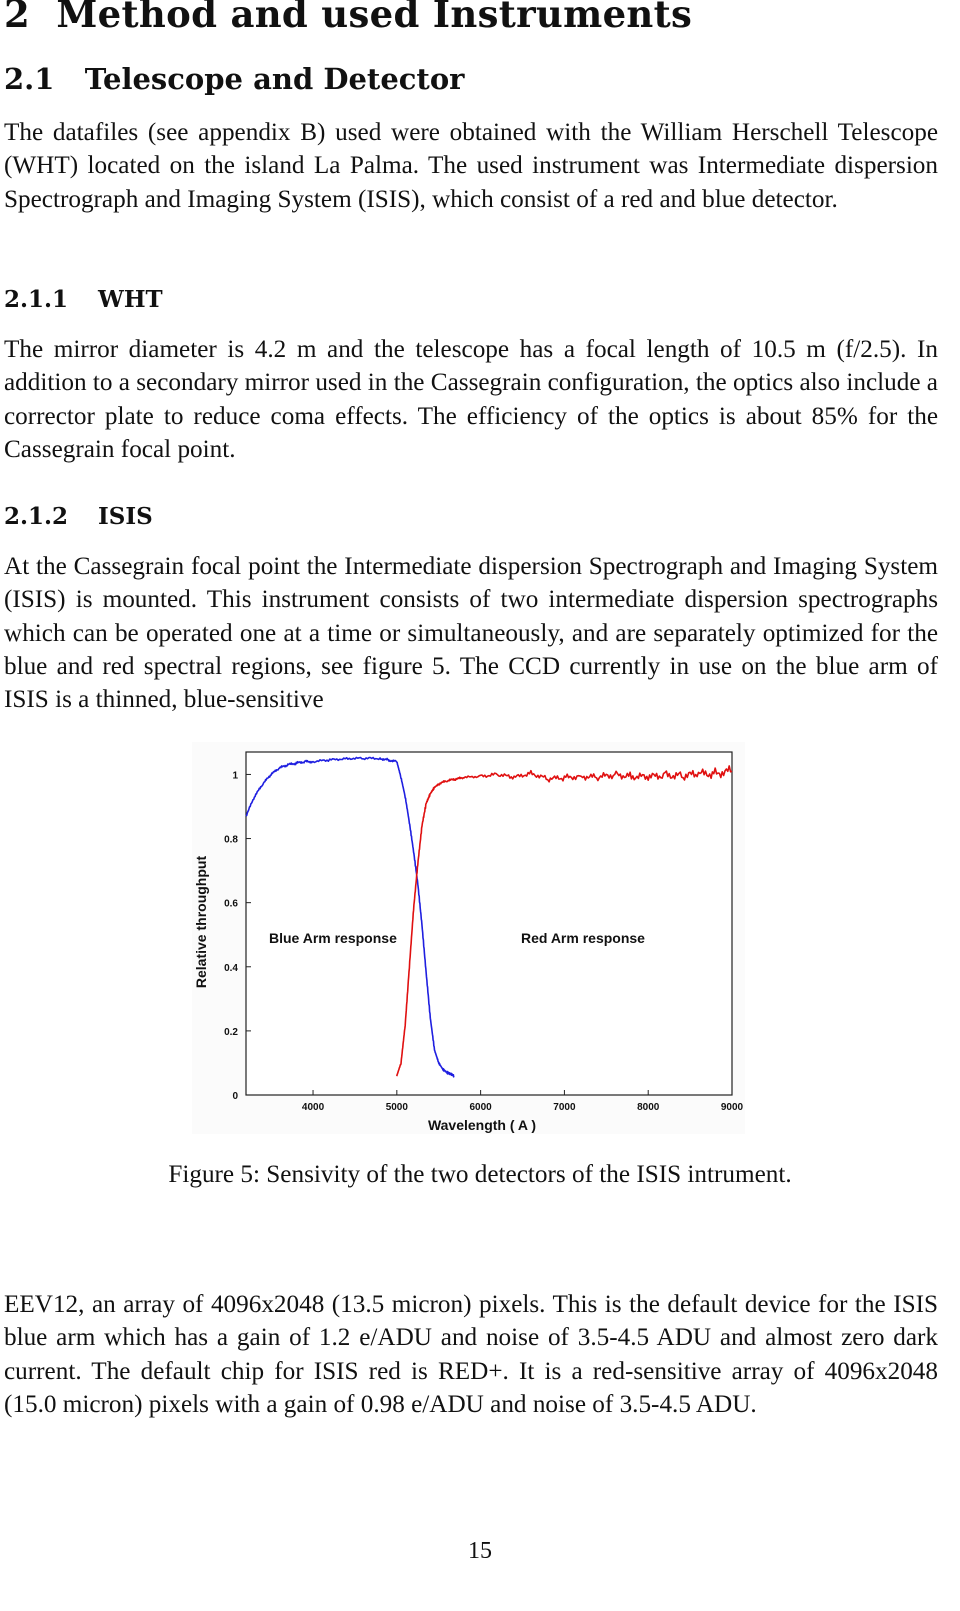 This screenshot has height=1611, width=960. What do you see at coordinates (231, 840) in the screenshot?
I see `y-tick-label: 0.8` at bounding box center [231, 840].